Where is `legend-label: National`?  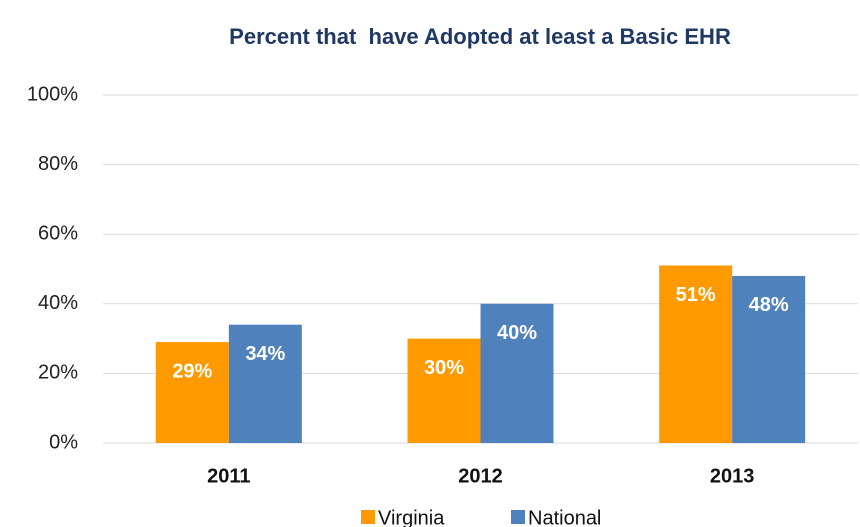 legend-label: National is located at coordinates (564, 517).